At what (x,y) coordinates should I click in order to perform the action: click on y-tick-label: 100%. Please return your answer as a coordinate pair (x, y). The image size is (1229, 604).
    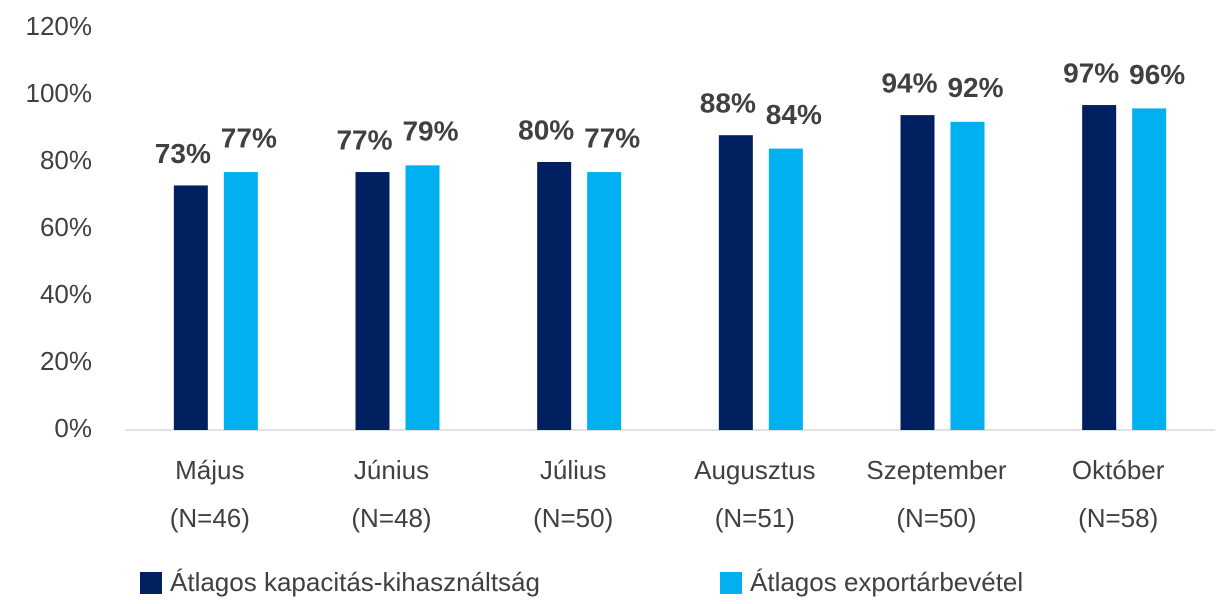
    Looking at the image, I should click on (59, 93).